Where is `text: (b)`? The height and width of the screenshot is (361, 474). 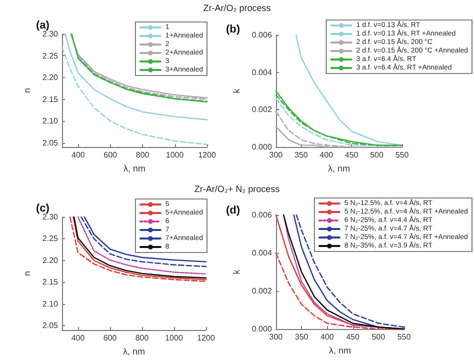 text: (b) is located at coordinates (233, 30).